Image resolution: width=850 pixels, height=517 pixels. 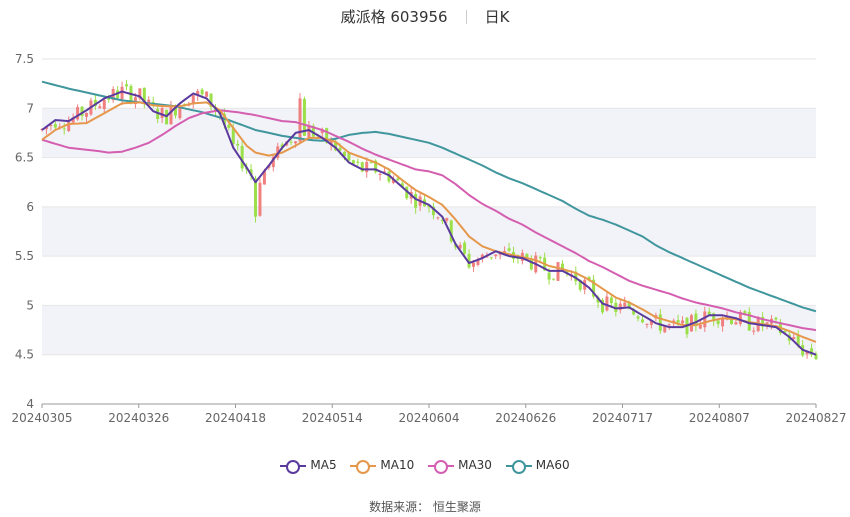 I want to click on period-label: 日K, so click(x=497, y=17).